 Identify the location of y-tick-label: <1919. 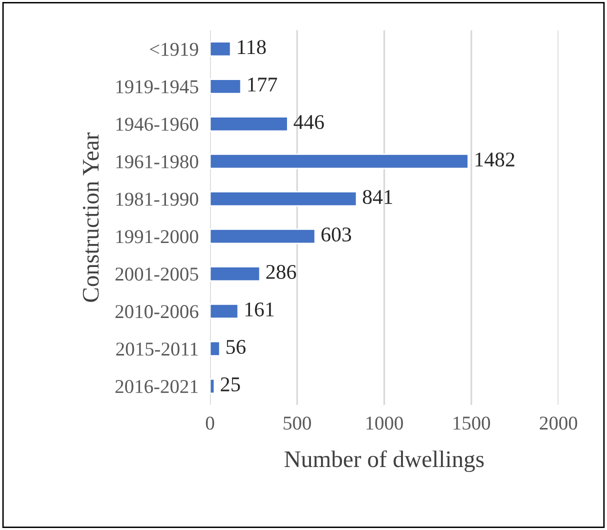
(174, 49).